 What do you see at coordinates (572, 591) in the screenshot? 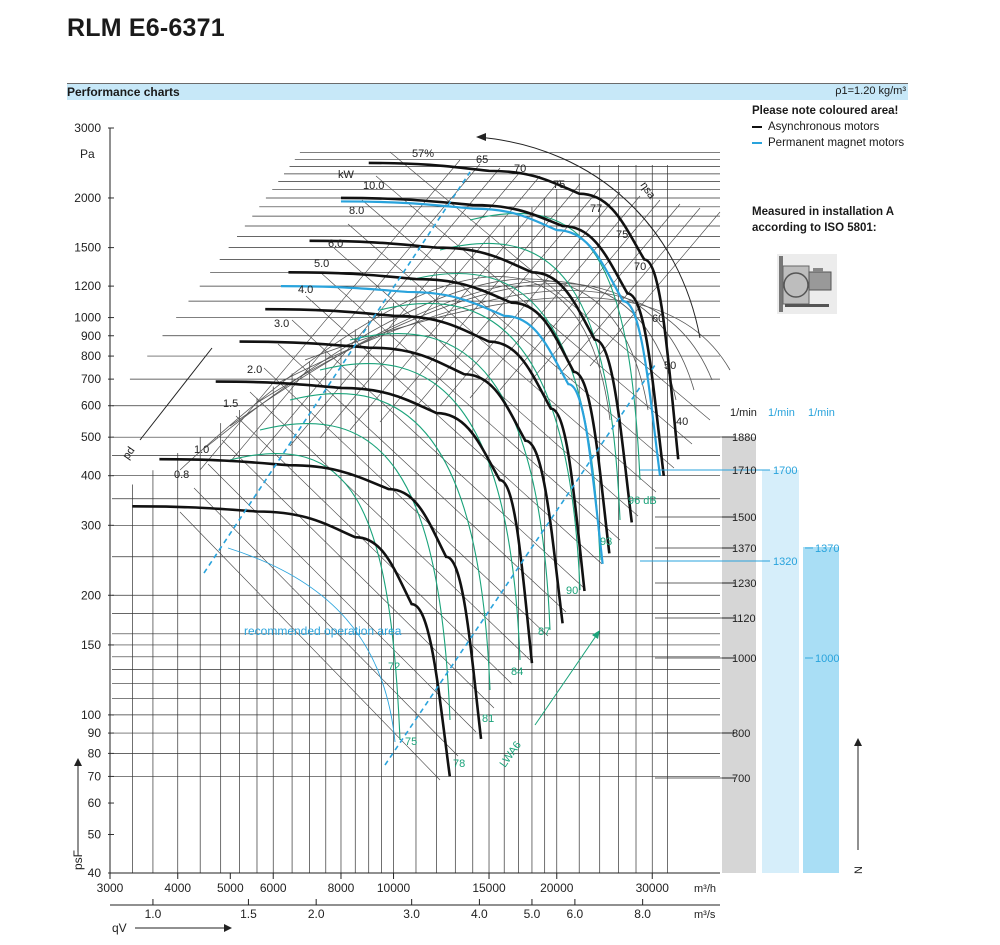
I see `sound-label: 90` at bounding box center [572, 591].